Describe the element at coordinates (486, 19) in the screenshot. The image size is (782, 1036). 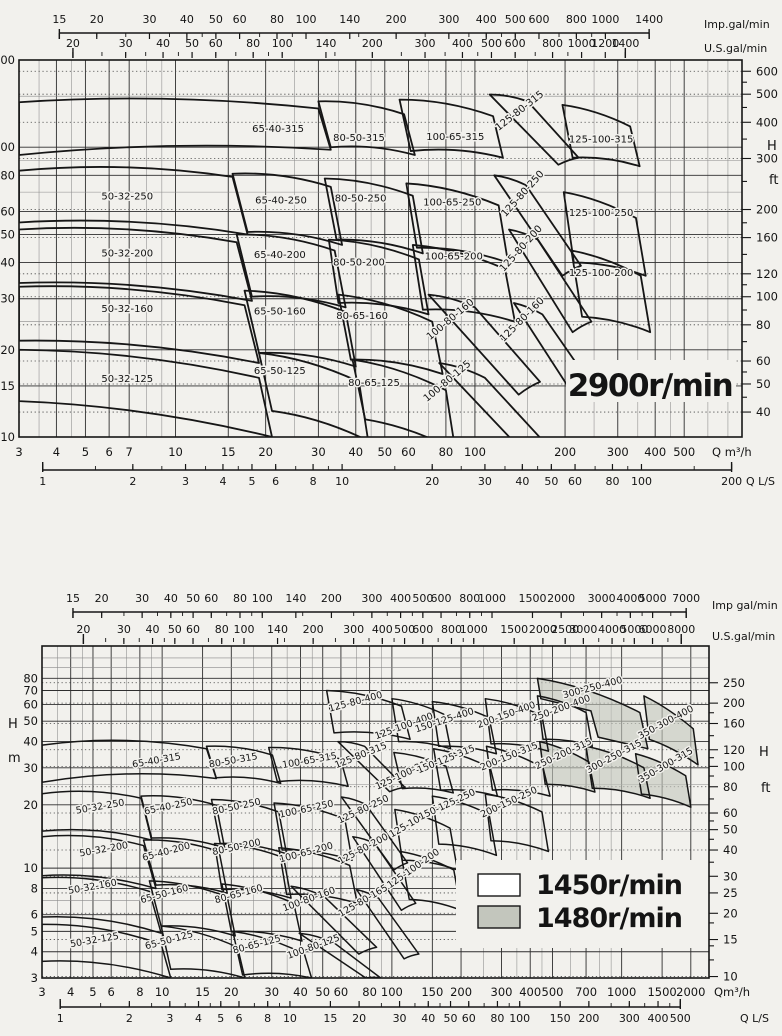
I see `imp-gal-tick: 400` at that location.